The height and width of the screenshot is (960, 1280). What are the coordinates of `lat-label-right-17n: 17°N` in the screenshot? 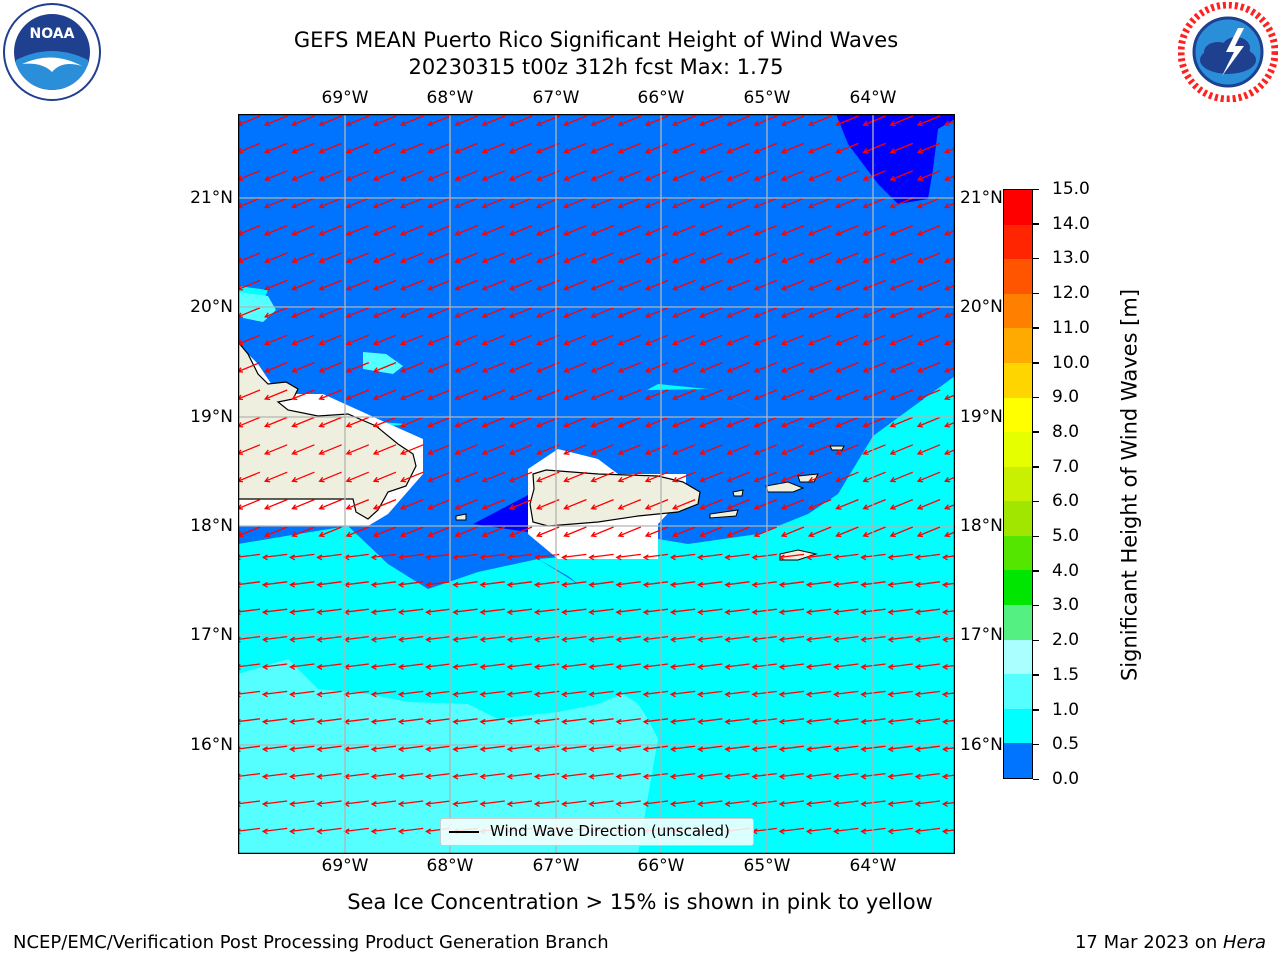 It's located at (981, 635).